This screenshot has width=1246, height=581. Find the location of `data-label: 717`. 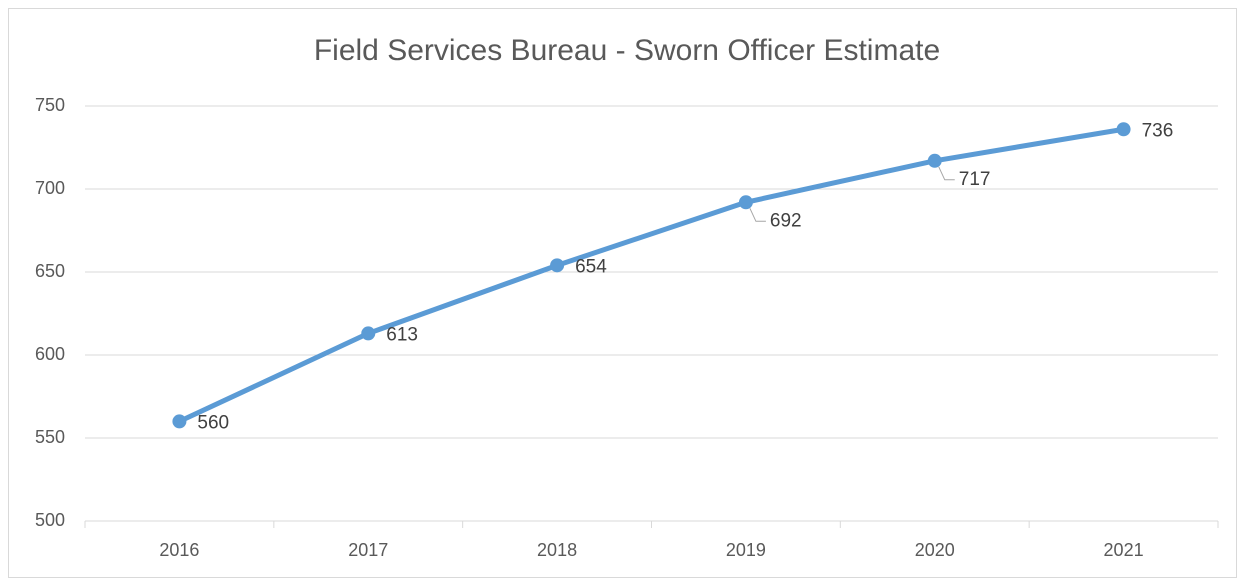

data-label: 717 is located at coordinates (975, 179).